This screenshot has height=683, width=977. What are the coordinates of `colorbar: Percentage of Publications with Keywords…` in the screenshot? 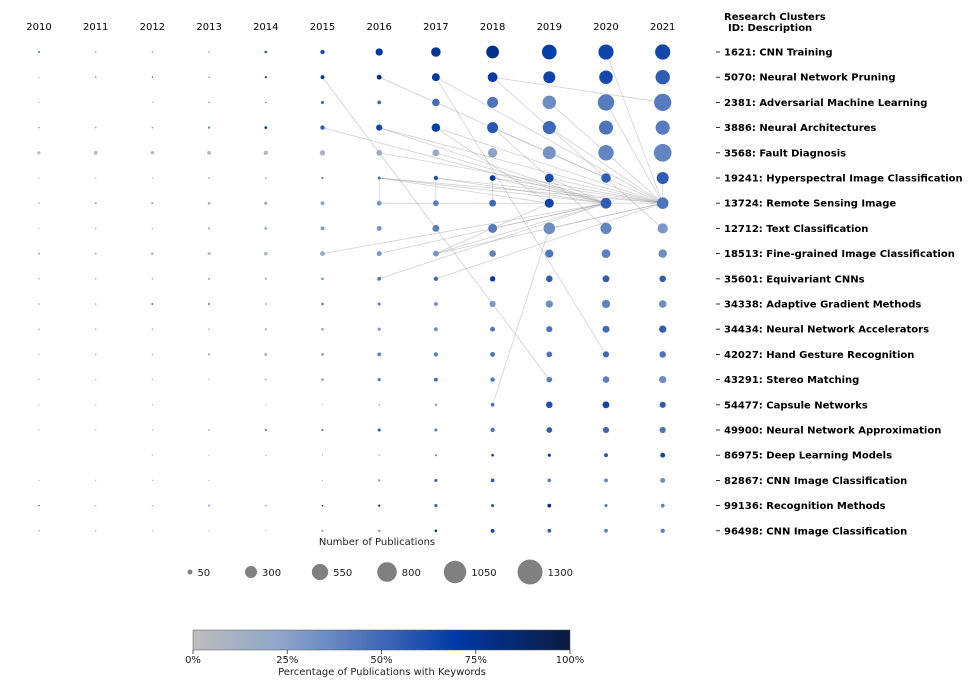 It's located at (385, 653).